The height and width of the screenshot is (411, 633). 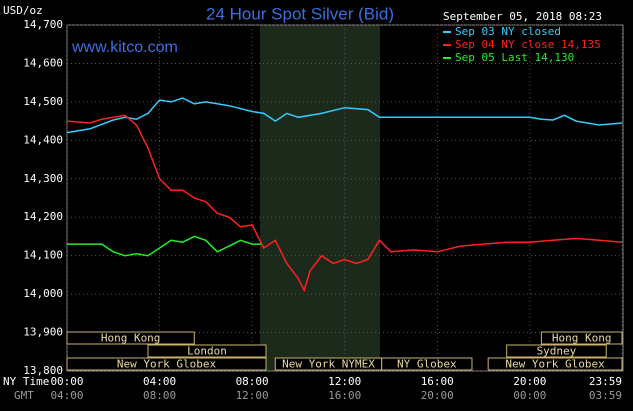 I want to click on y-axis-label: USD/oz, so click(x=23, y=10).